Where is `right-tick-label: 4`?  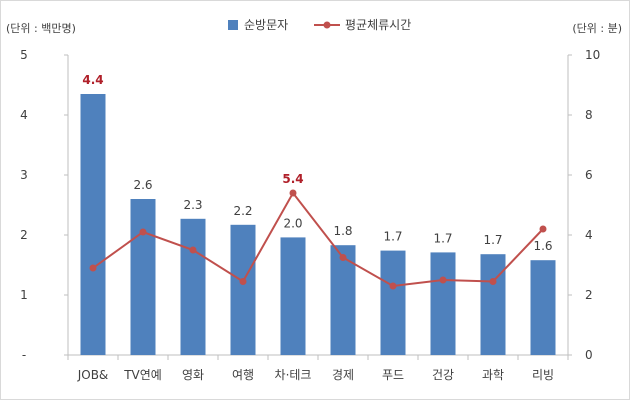
right-tick-label: 4 is located at coordinates (589, 235).